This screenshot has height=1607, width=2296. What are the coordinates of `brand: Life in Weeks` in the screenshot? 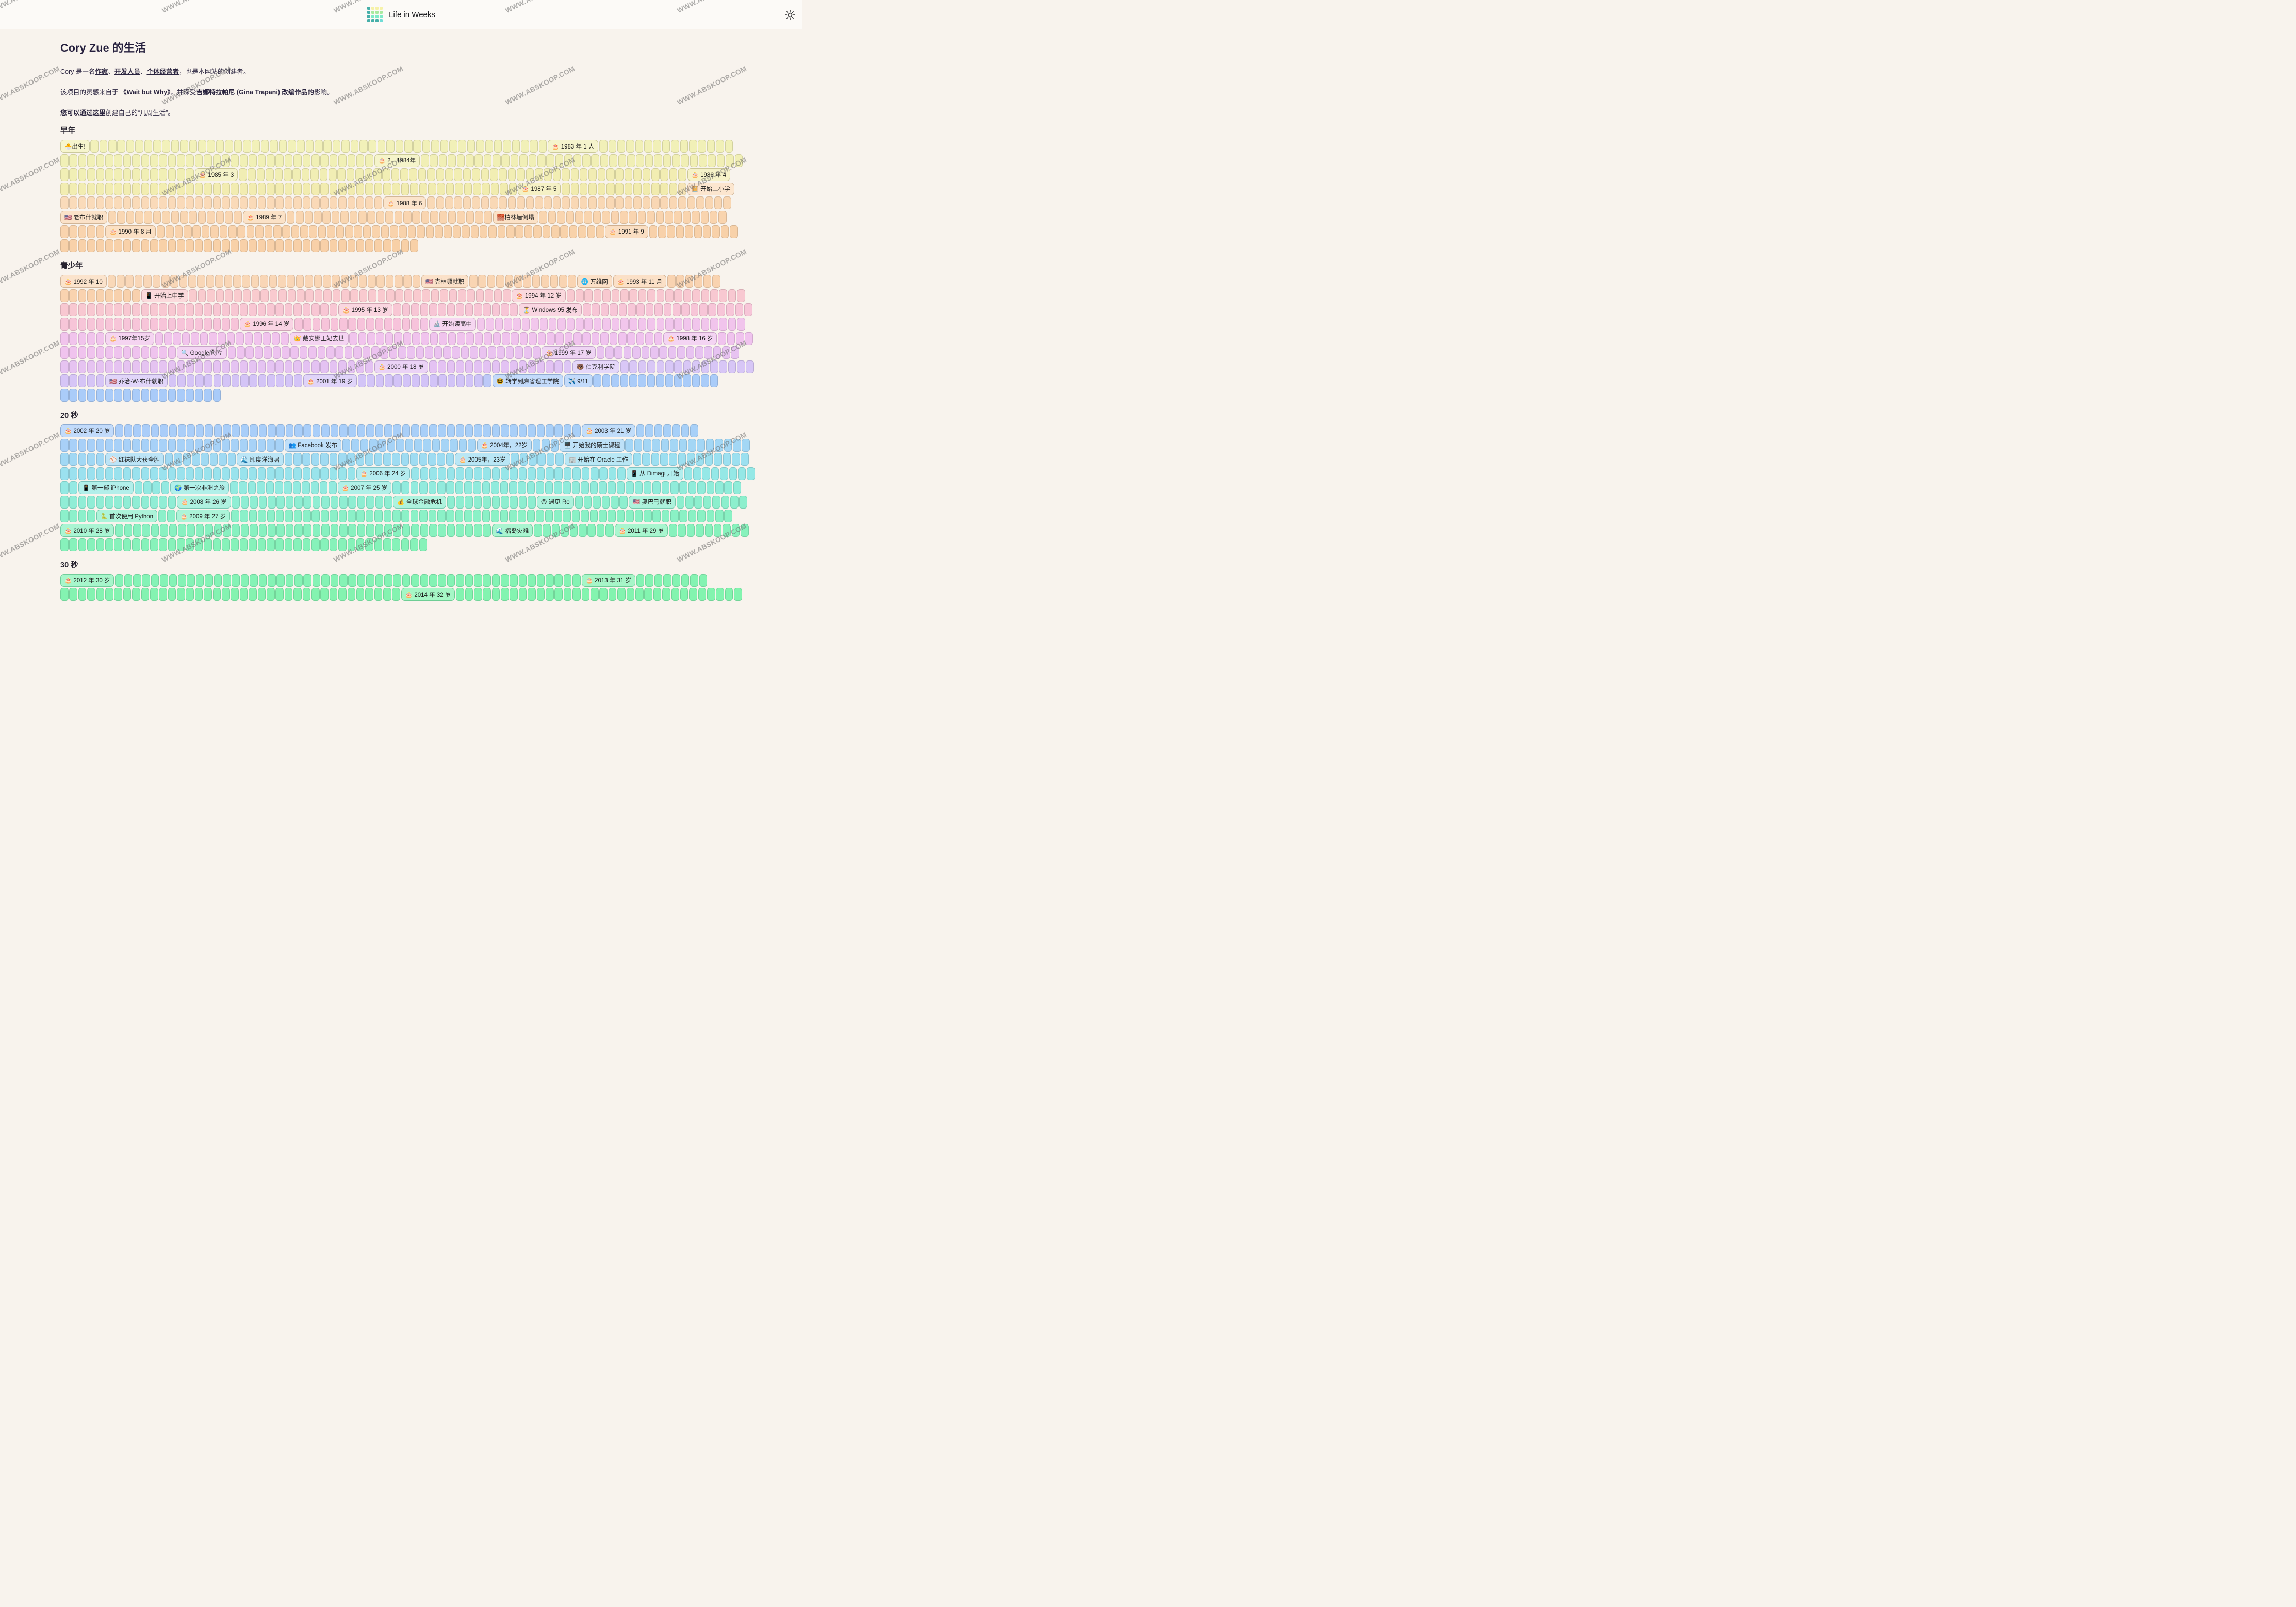 It's located at (401, 14).